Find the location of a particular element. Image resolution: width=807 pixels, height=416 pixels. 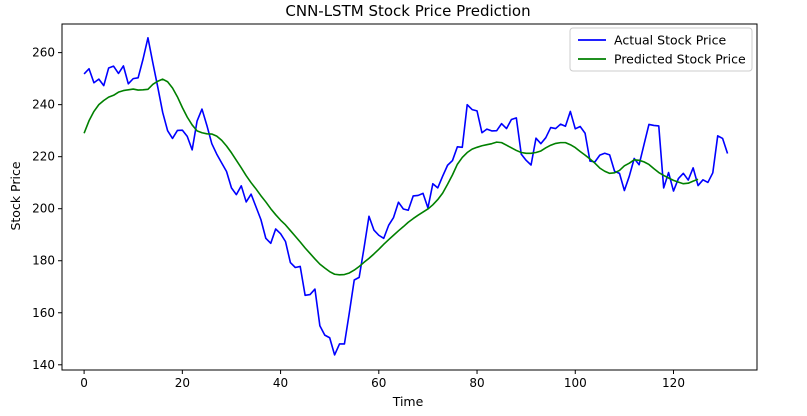

y-tick-label: 140 is located at coordinates (43, 365).